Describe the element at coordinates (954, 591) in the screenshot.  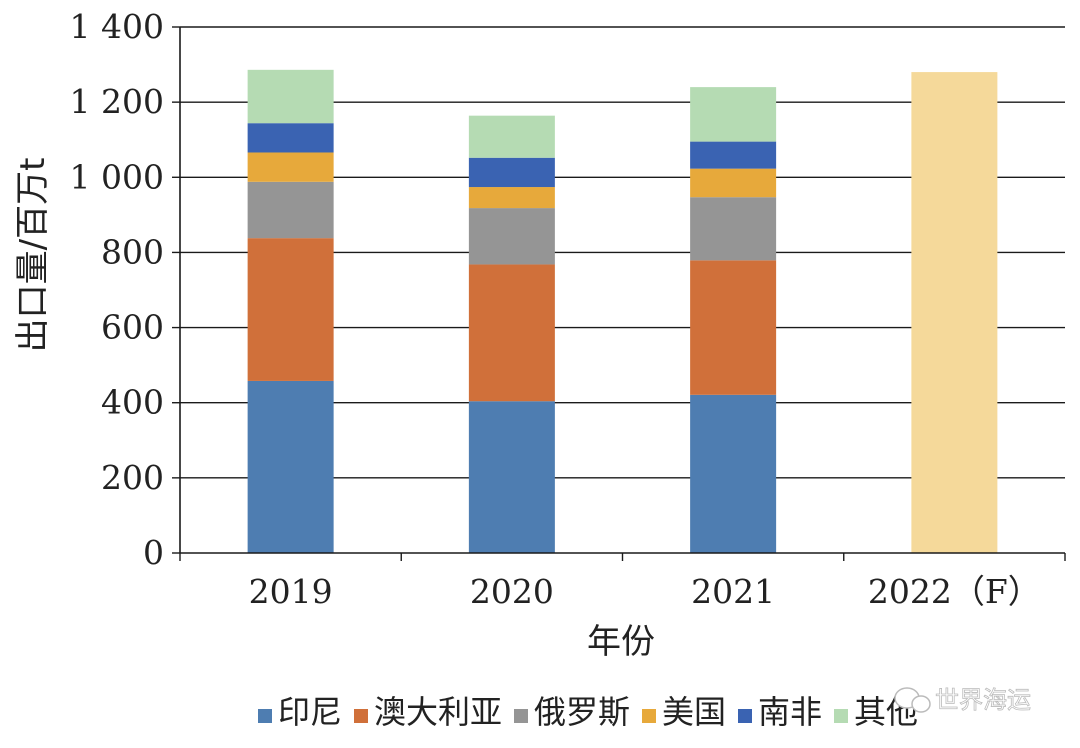
I see `x-tick-label: 2022（F）` at that location.